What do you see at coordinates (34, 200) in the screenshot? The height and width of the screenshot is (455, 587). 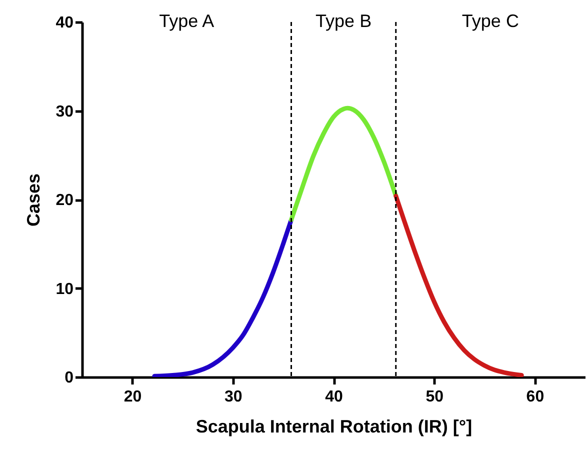 I see `y-axis-title: Cases` at bounding box center [34, 200].